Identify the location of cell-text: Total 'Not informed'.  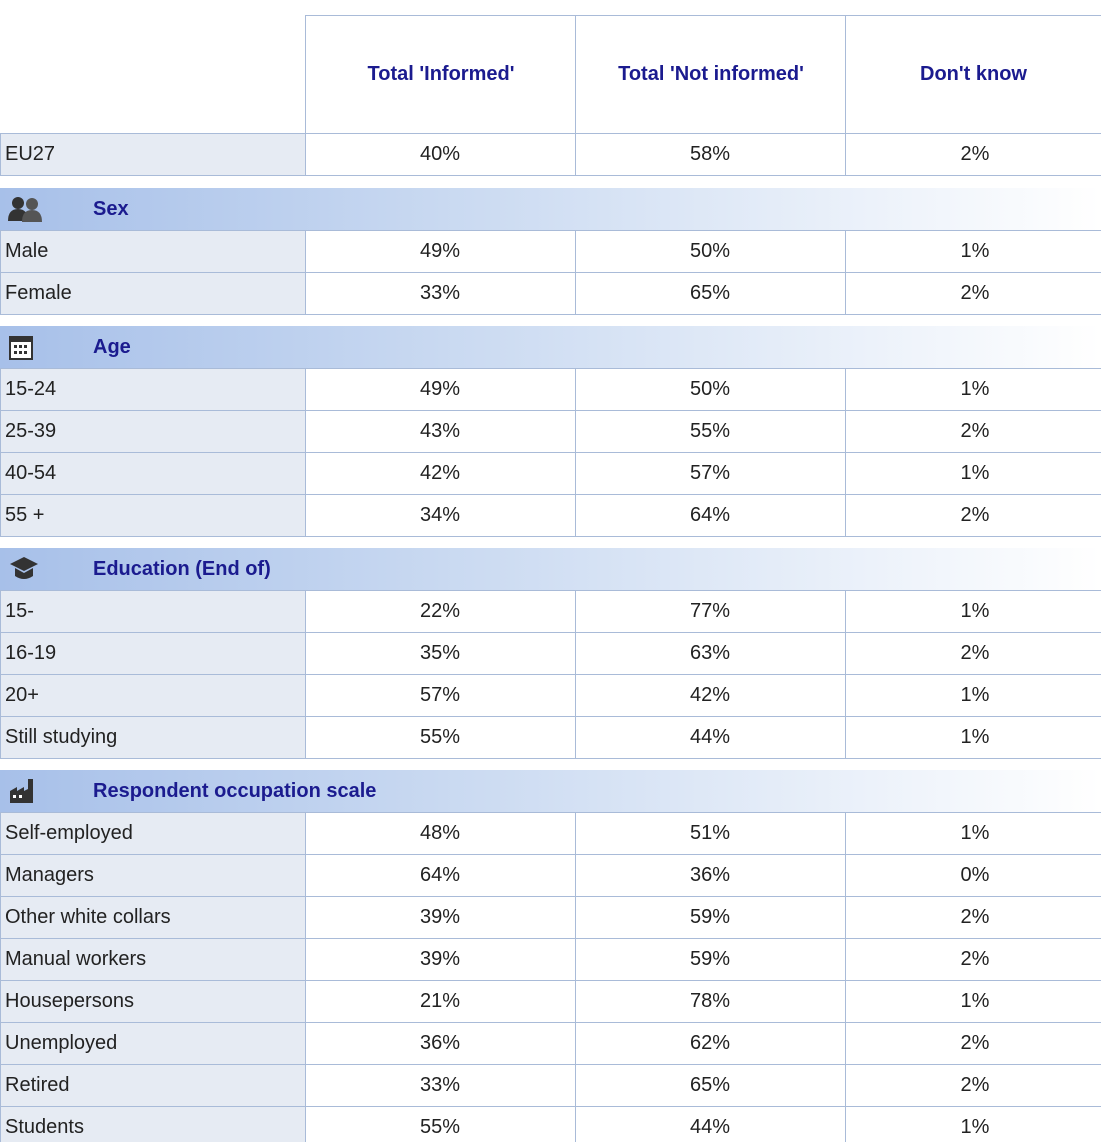
(711, 74).